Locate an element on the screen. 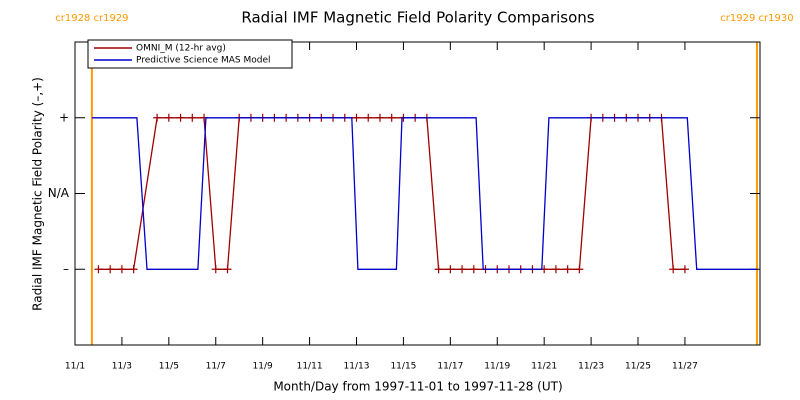 The height and width of the screenshot is (400, 800). legend-box is located at coordinates (190, 54).